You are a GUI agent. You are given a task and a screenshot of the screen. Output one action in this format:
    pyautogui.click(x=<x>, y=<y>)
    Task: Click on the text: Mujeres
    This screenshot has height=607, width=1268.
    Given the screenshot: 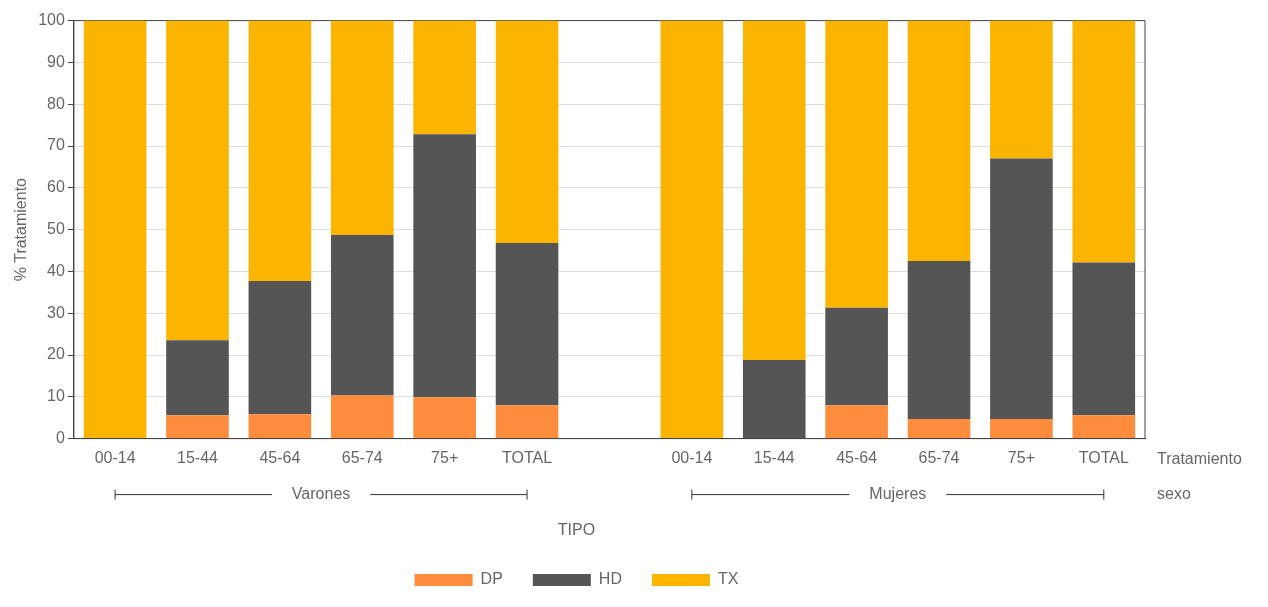 What is the action you would take?
    pyautogui.click(x=898, y=494)
    